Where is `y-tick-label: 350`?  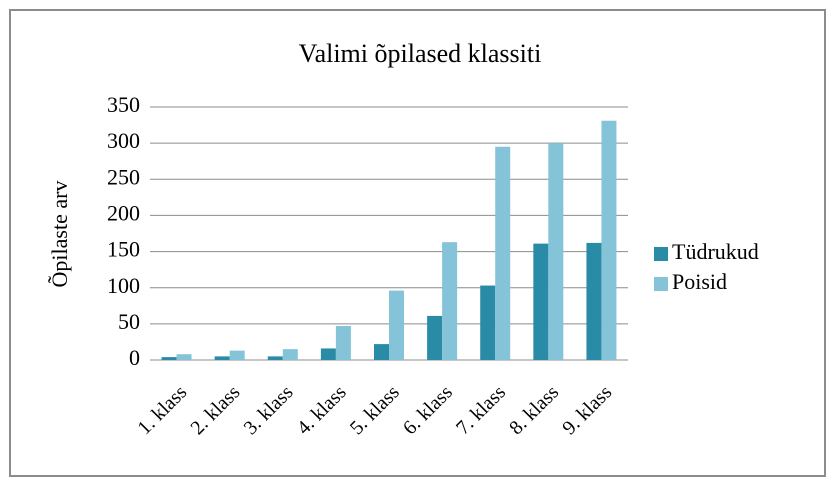 y-tick-label: 350 is located at coordinates (123, 104).